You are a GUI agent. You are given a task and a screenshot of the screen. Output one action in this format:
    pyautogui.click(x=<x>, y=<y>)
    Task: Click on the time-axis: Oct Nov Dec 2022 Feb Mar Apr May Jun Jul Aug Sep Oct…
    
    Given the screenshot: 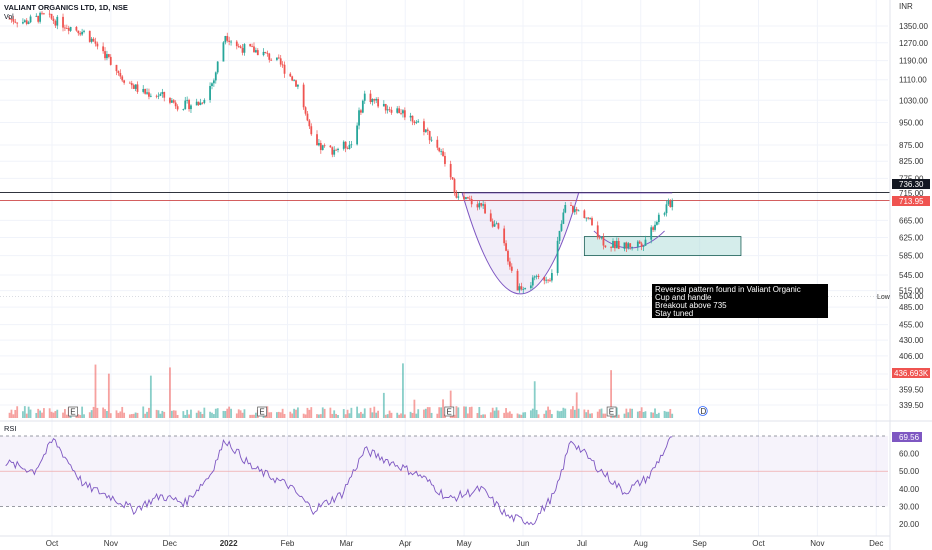 What is the action you would take?
    pyautogui.click(x=465, y=543)
    